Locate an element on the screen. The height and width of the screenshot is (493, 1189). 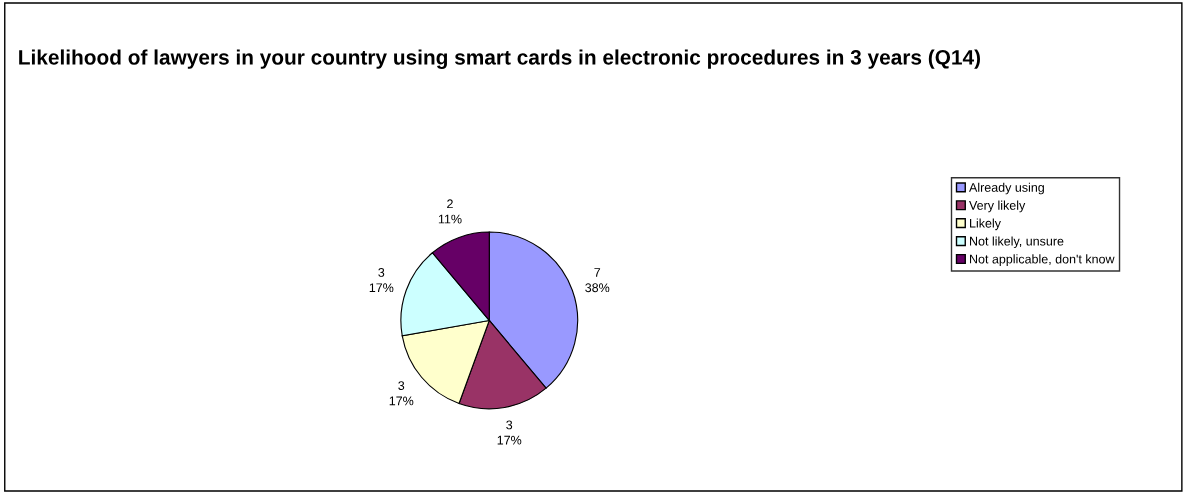
legend-label: Not likely, unsure is located at coordinates (1017, 242).